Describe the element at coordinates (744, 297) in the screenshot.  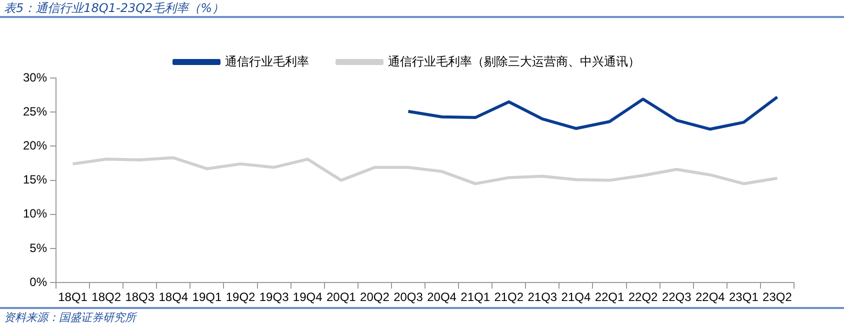
I see `x-tick-label: 23Q1` at that location.